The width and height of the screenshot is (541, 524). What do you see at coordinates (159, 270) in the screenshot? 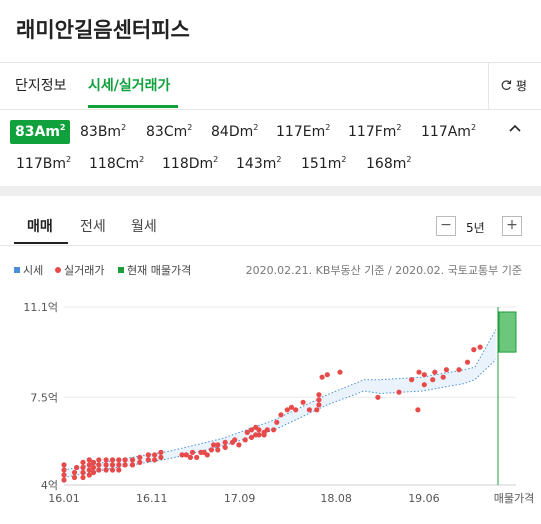
I see `legend-listing-label: 현재 매물가격` at bounding box center [159, 270].